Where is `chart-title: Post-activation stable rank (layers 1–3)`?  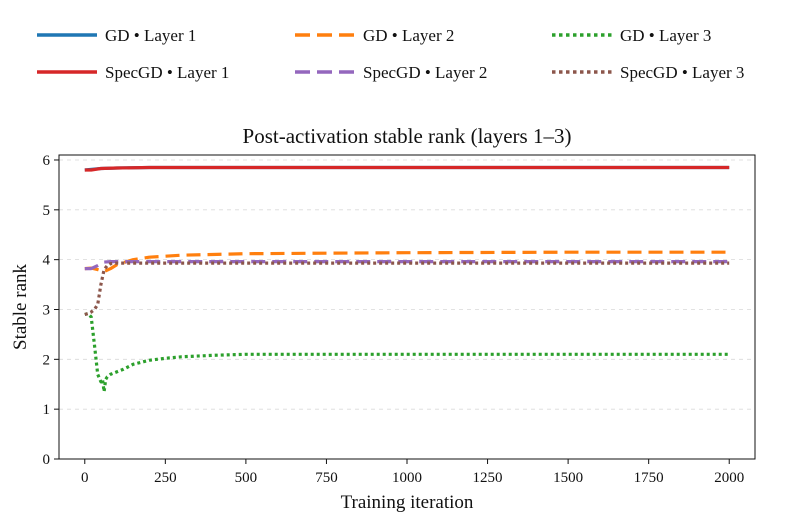
chart-title: Post-activation stable rank (layers 1–3) is located at coordinates (407, 136).